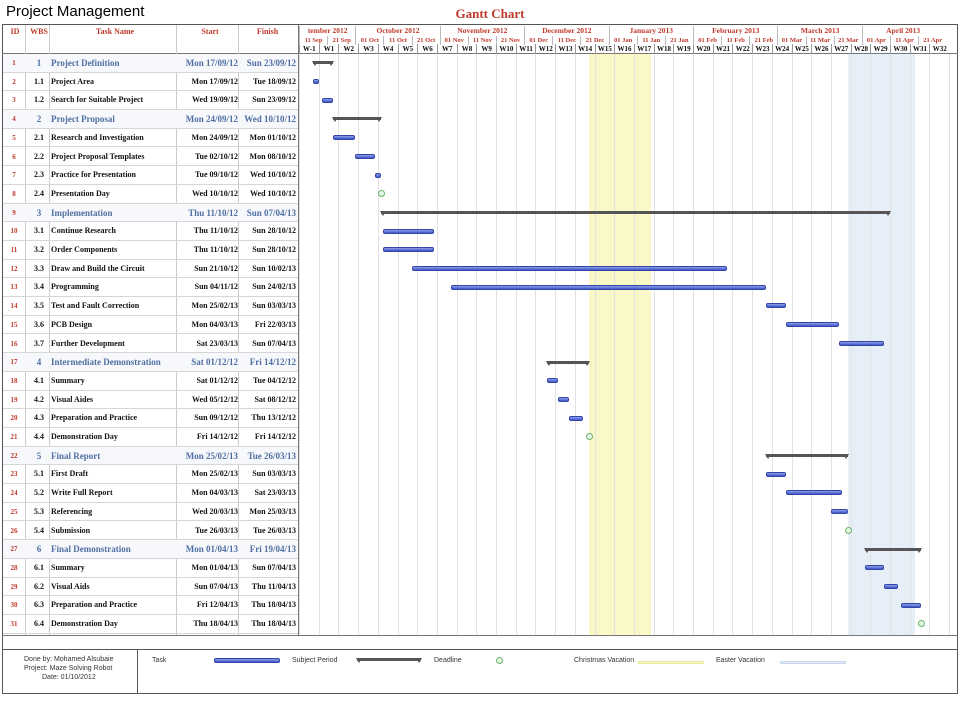 The width and height of the screenshot is (960, 720). What do you see at coordinates (545, 49) in the screenshot?
I see `week-label: W12` at bounding box center [545, 49].